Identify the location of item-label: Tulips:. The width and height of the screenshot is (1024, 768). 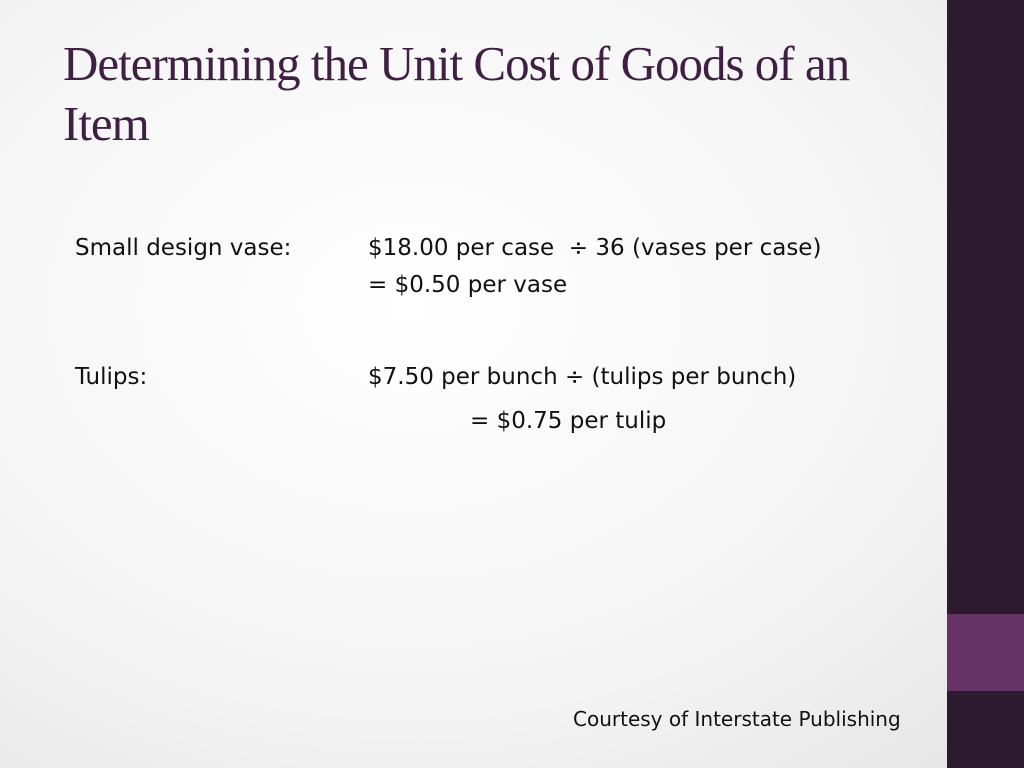
(111, 377).